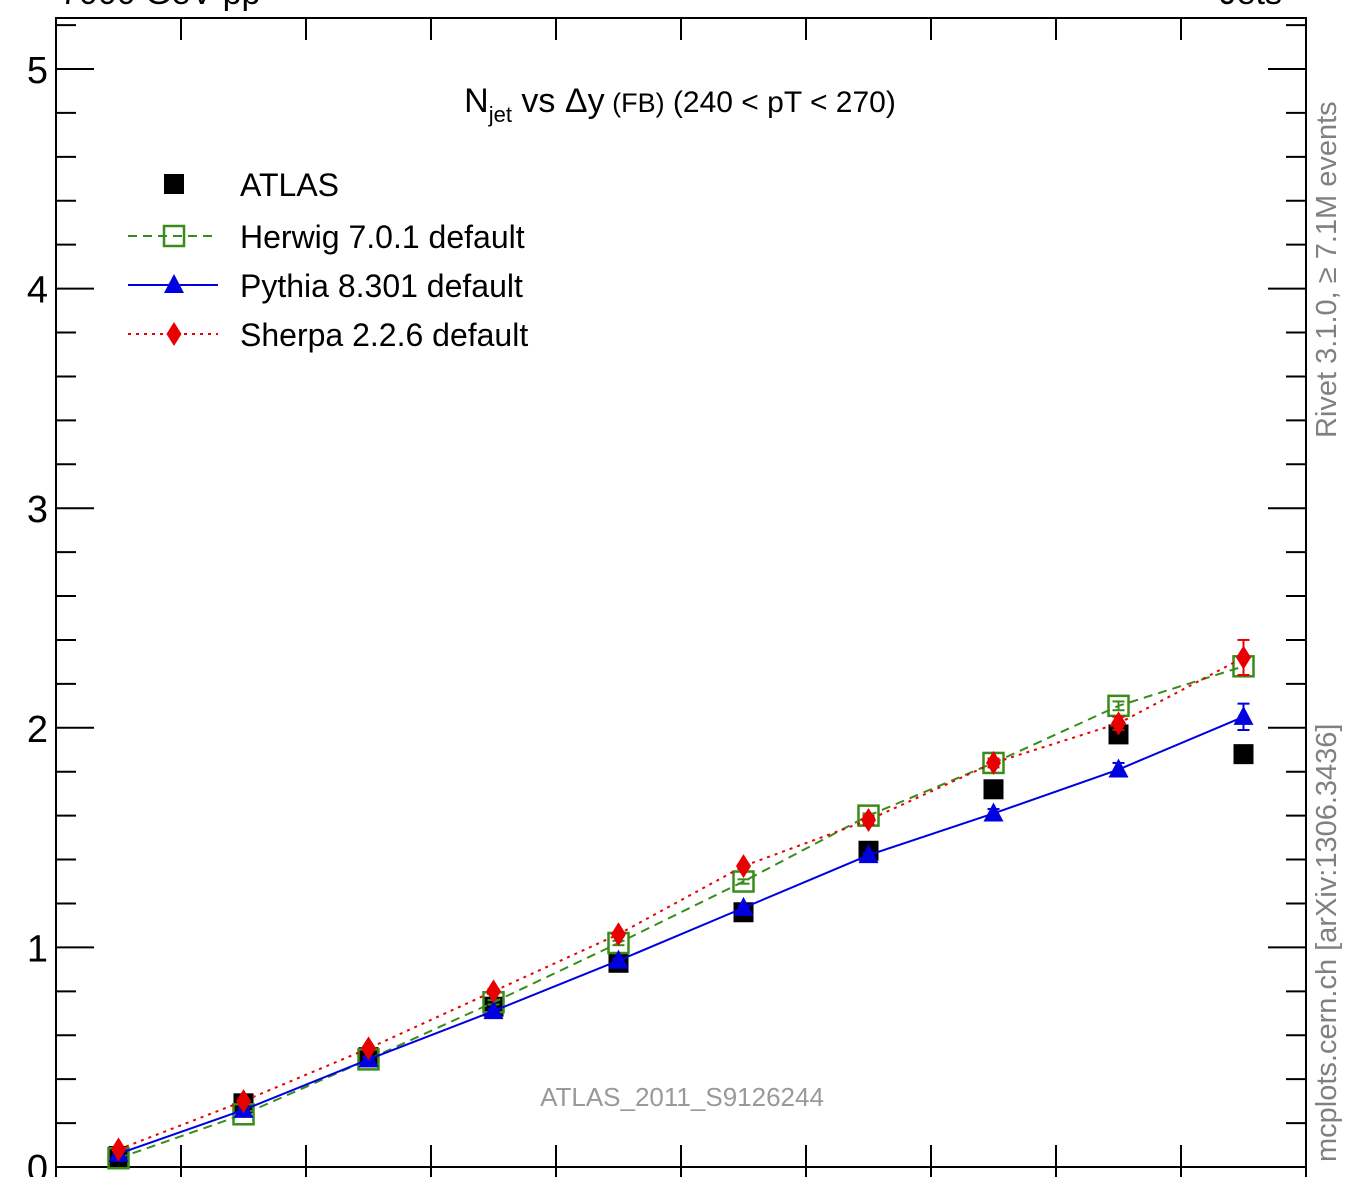 The image size is (1346, 1177). Describe the element at coordinates (37, 1162) in the screenshot. I see `y-tick-label: 0` at that location.